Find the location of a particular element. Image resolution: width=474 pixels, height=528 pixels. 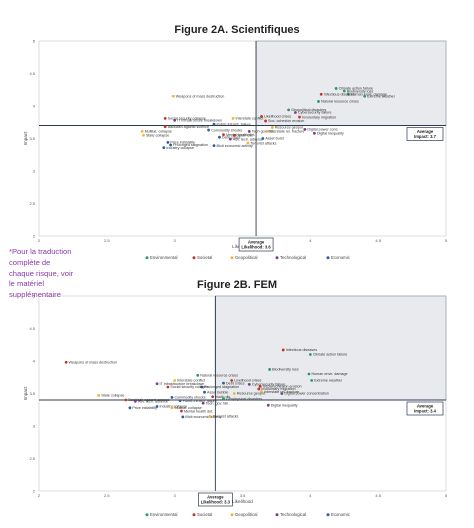

legend-label: Environmental is located at coordinates (164, 514).